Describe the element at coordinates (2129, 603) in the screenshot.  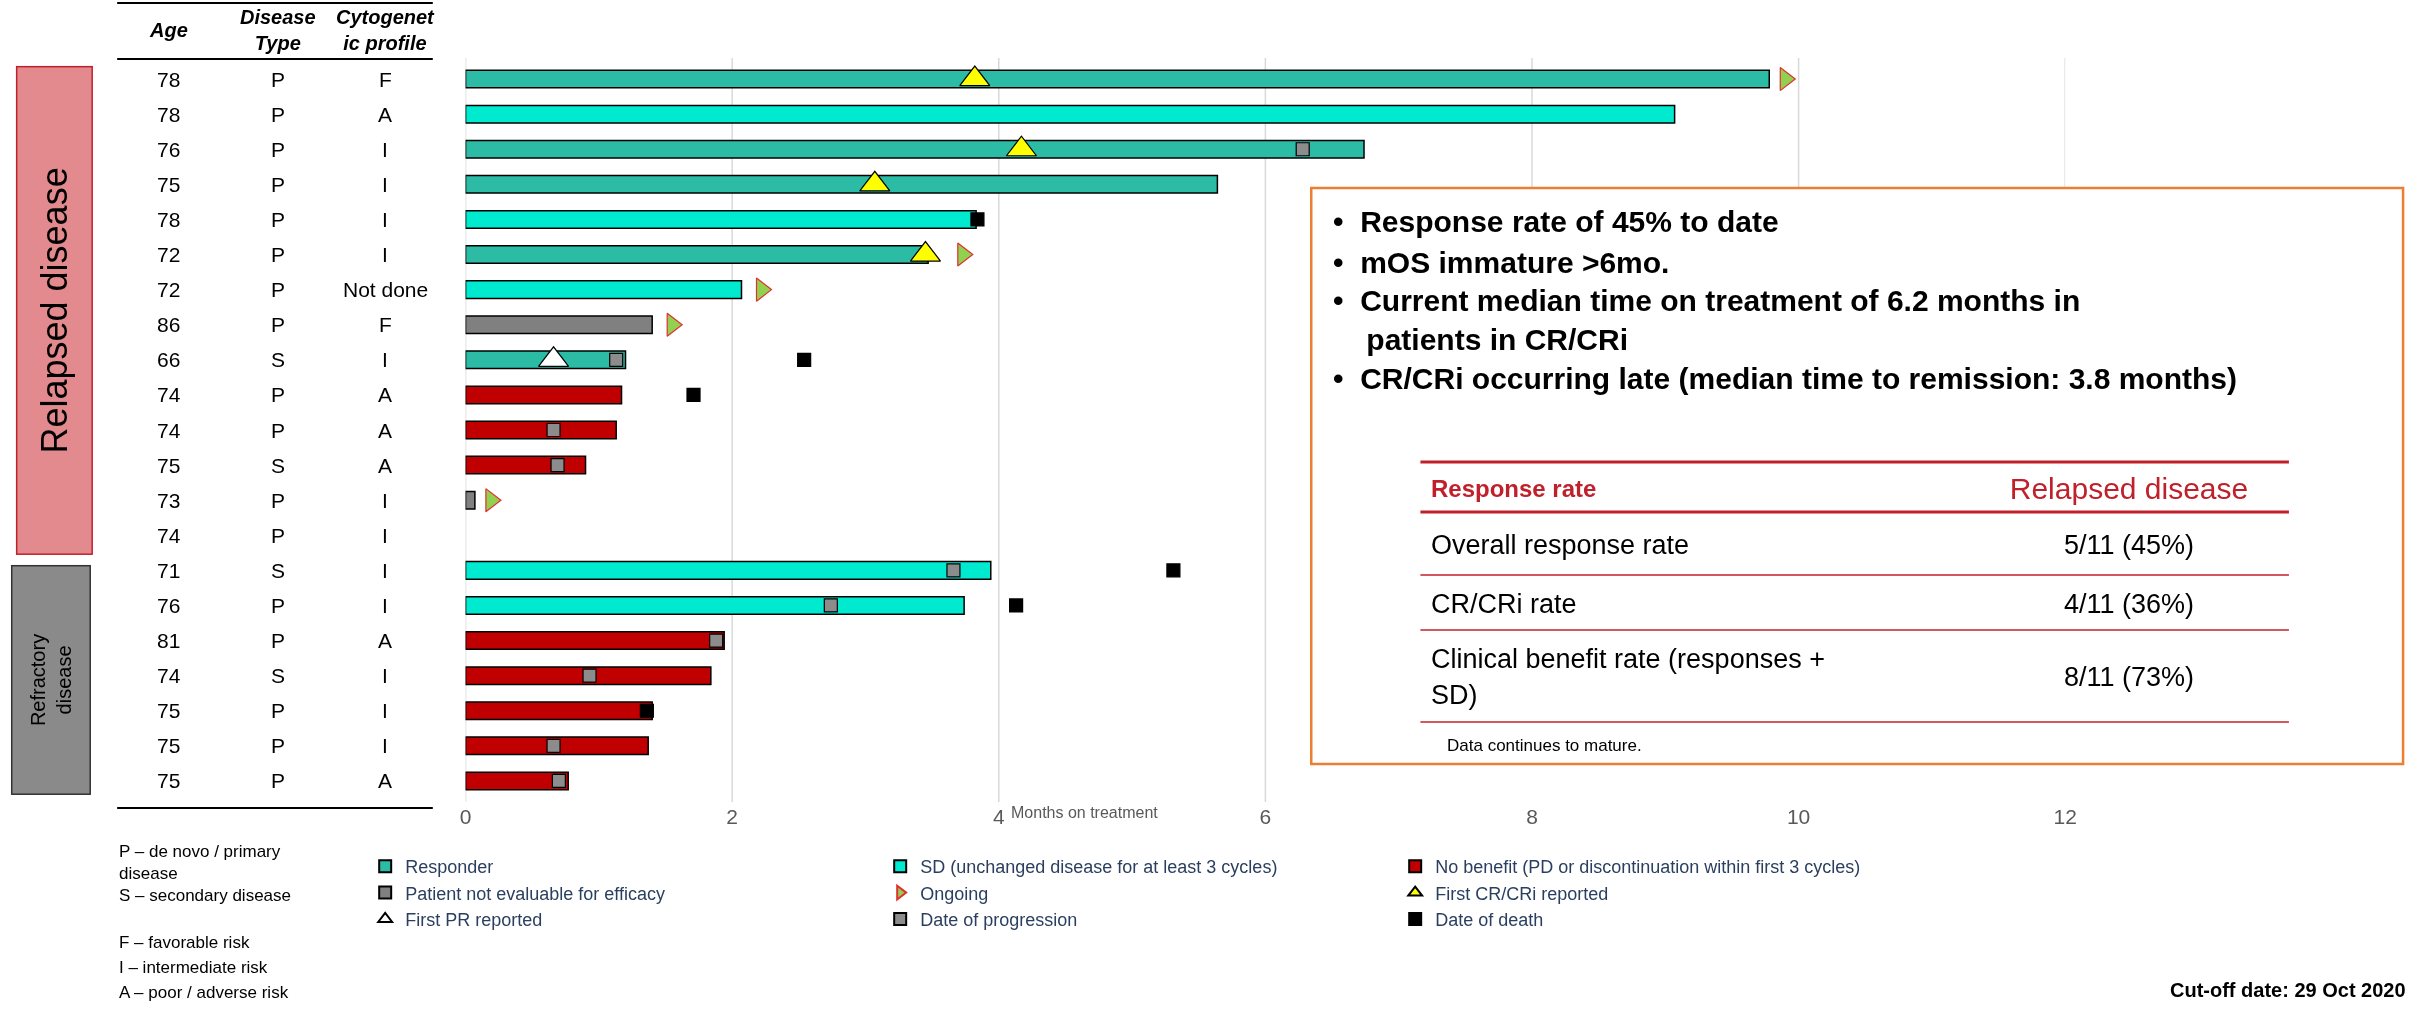
I see `annotation: 4/11 (36%)` at that location.